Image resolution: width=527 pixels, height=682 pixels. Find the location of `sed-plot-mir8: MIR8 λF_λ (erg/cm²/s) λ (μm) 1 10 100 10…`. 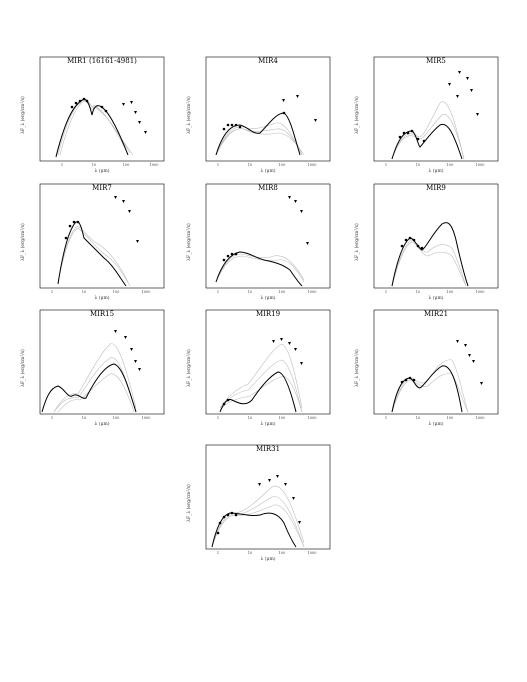

sed-plot-mir8: MIR8 λF_λ (erg/cm²/s) λ (μm) 1 10 100 10… is located at coordinates (258, 242).